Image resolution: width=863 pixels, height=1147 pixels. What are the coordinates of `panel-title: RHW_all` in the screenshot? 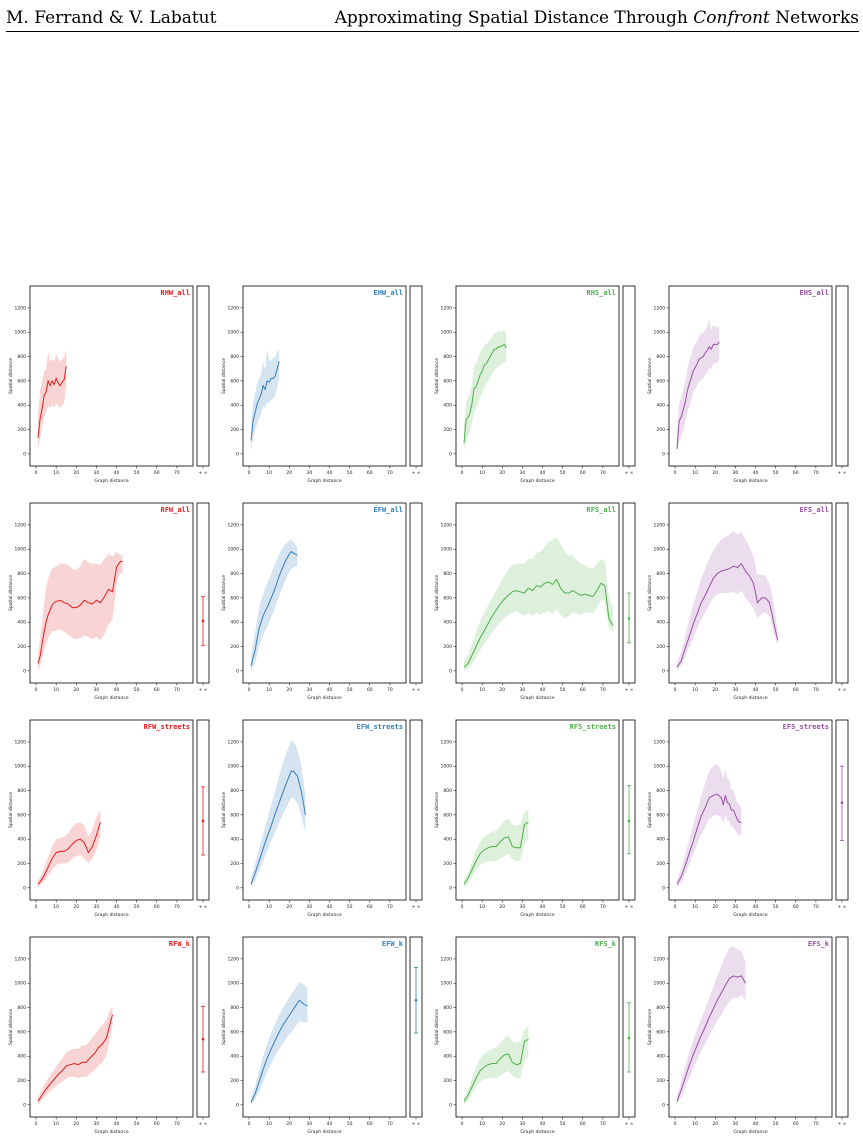 It's located at (175, 293).